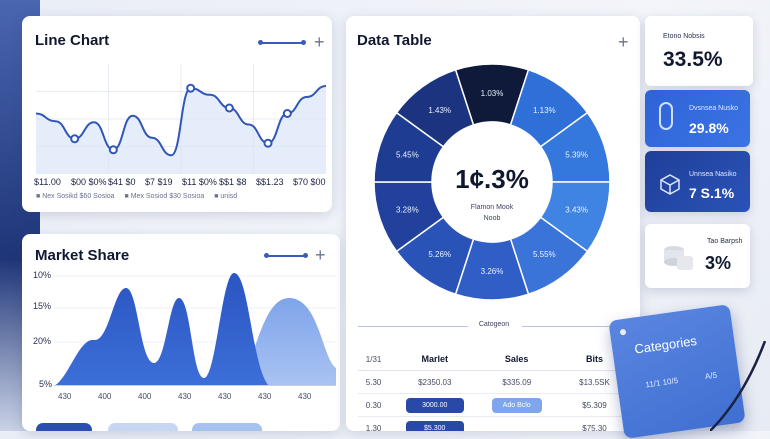 This screenshot has width=770, height=439. What do you see at coordinates (492, 218) in the screenshot?
I see `donut-center-sublabel: Noob` at bounding box center [492, 218].